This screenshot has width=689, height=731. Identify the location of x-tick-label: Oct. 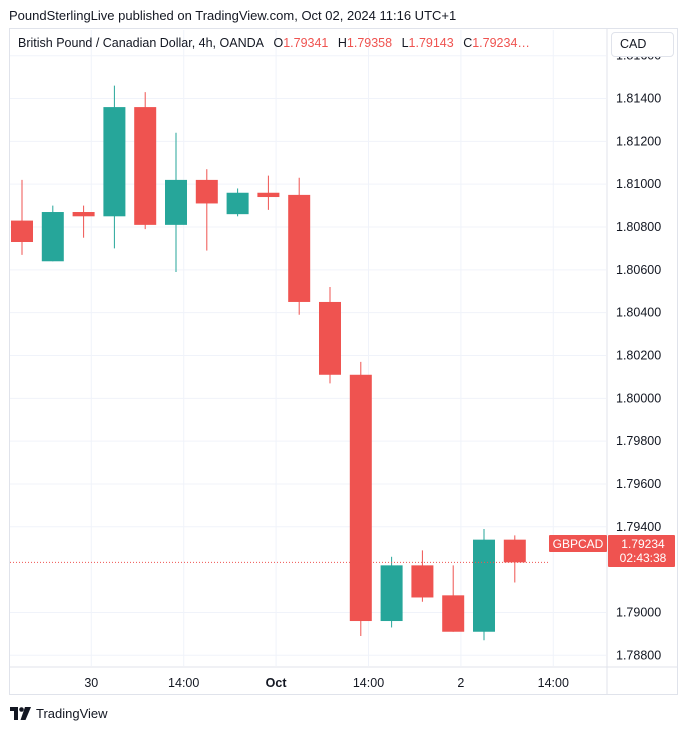
(277, 683).